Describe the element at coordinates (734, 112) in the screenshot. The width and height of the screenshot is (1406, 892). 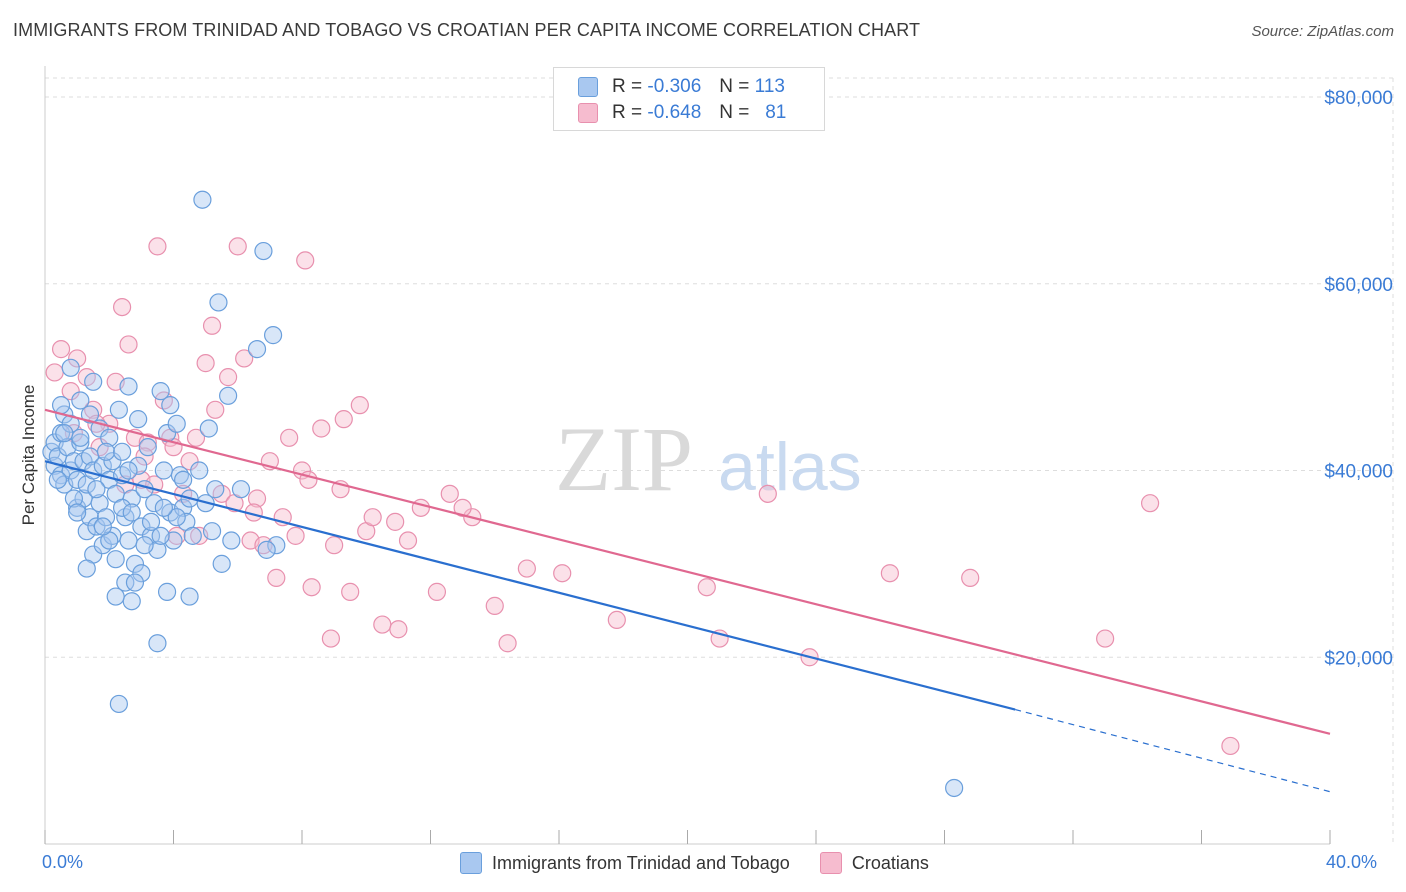
I see `n-label: N =` at that location.